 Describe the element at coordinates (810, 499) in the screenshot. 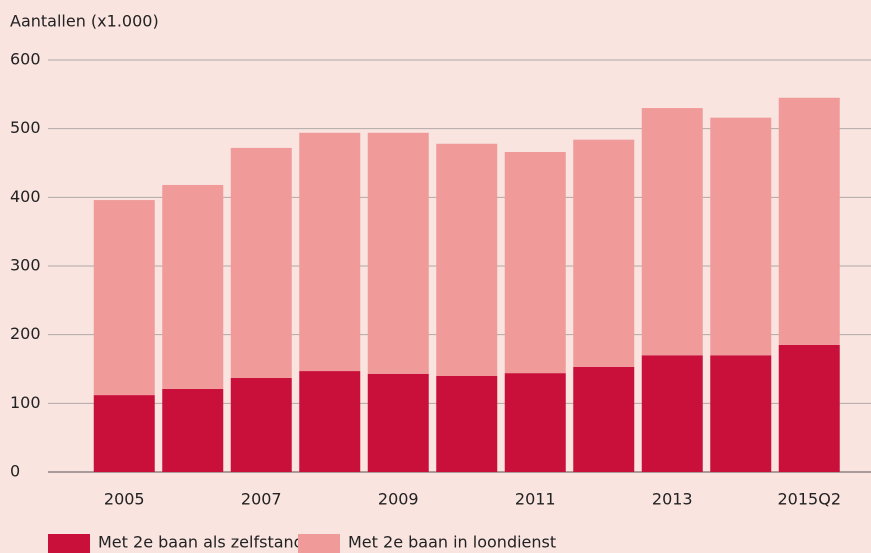

I see `x-tick-label: 2015Q2` at that location.